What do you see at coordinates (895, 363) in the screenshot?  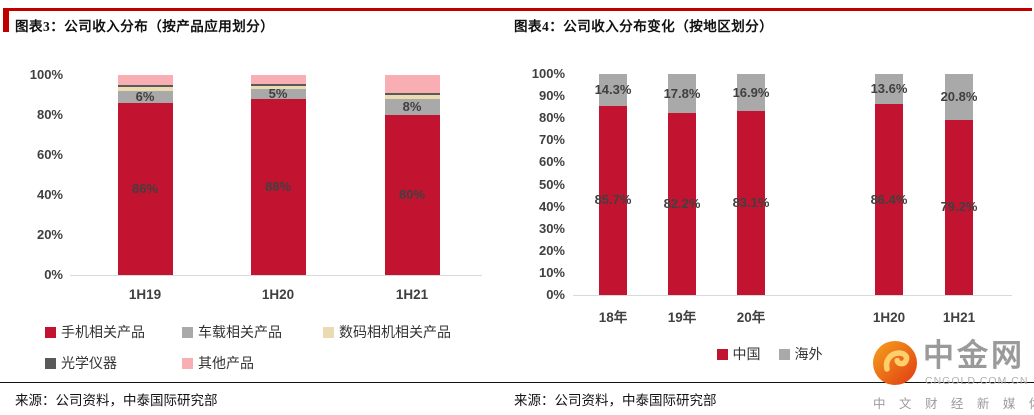 I see `cngold-logo-icon` at bounding box center [895, 363].